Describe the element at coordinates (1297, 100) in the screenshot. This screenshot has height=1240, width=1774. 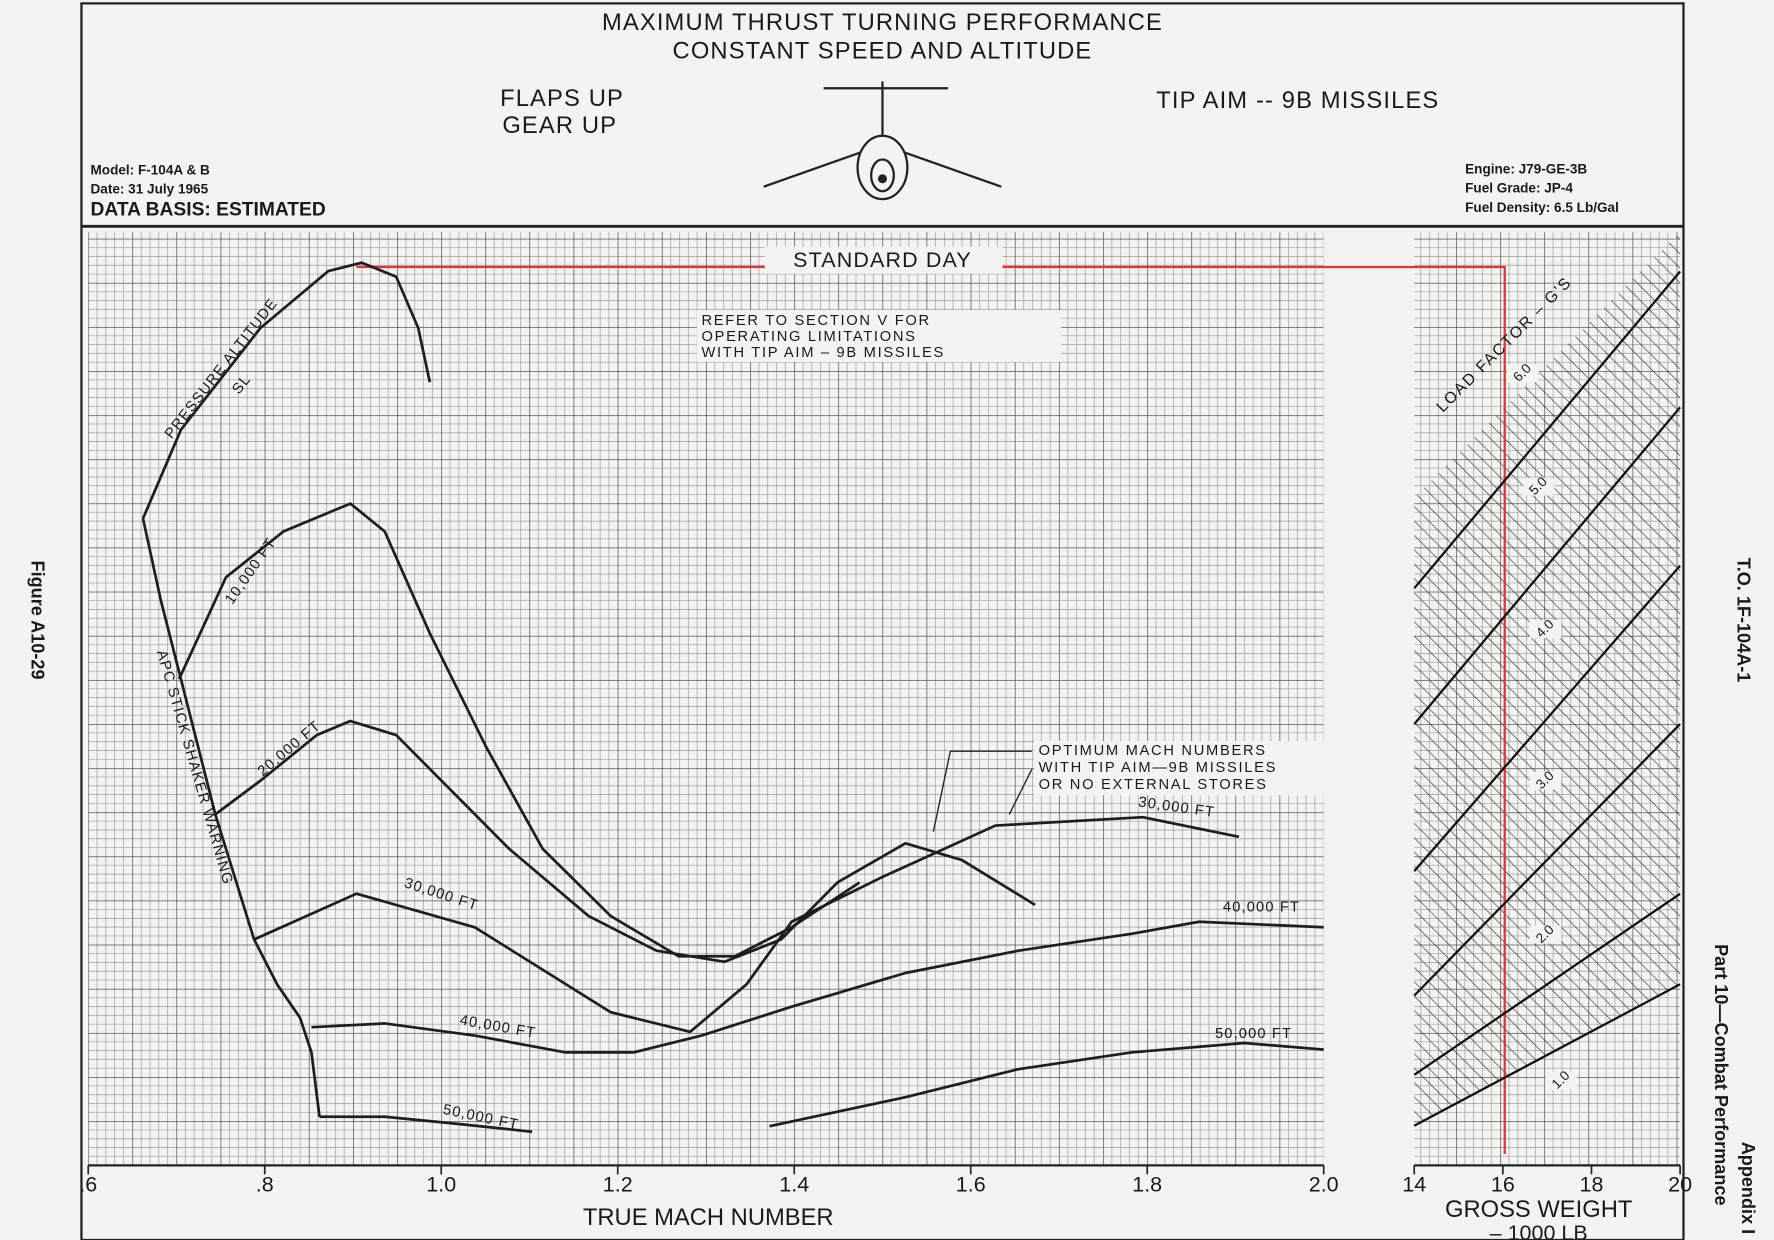
I see `stores: TIP AIM -- 9B MISSILES` at that location.